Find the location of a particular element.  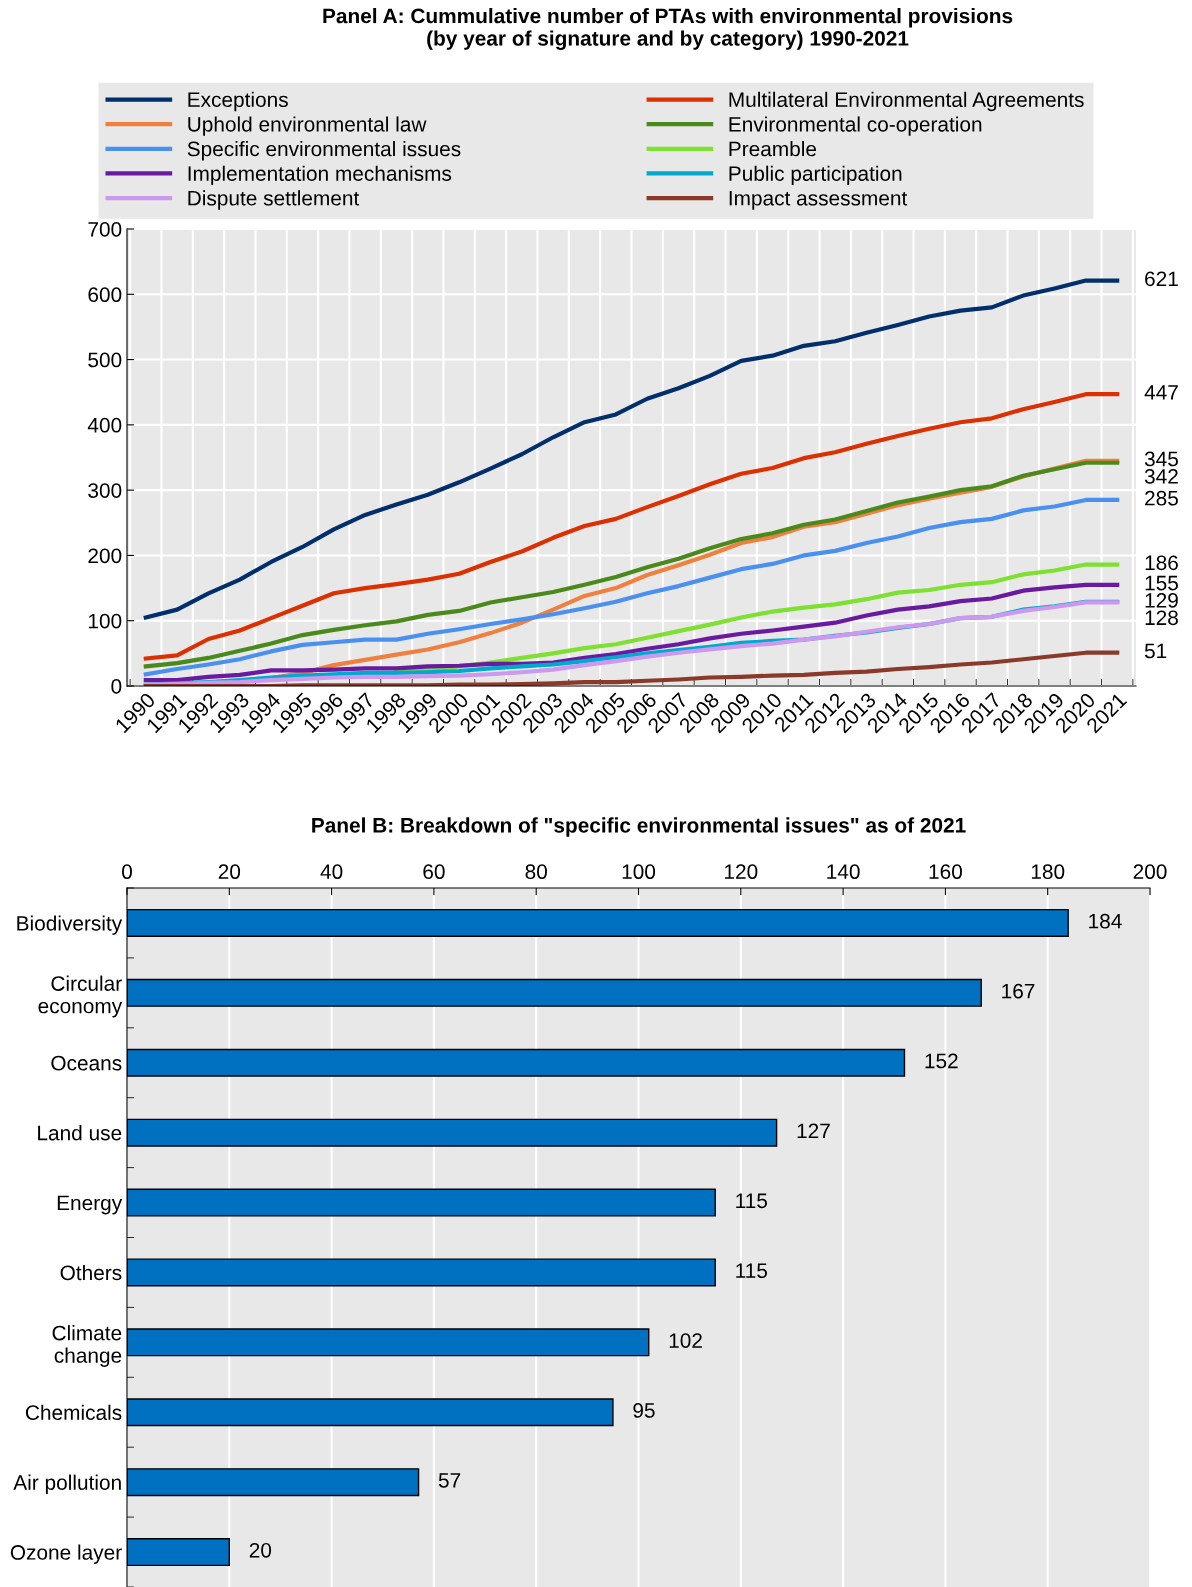

y-tick-label: Ozone layer is located at coordinates (66, 1554).